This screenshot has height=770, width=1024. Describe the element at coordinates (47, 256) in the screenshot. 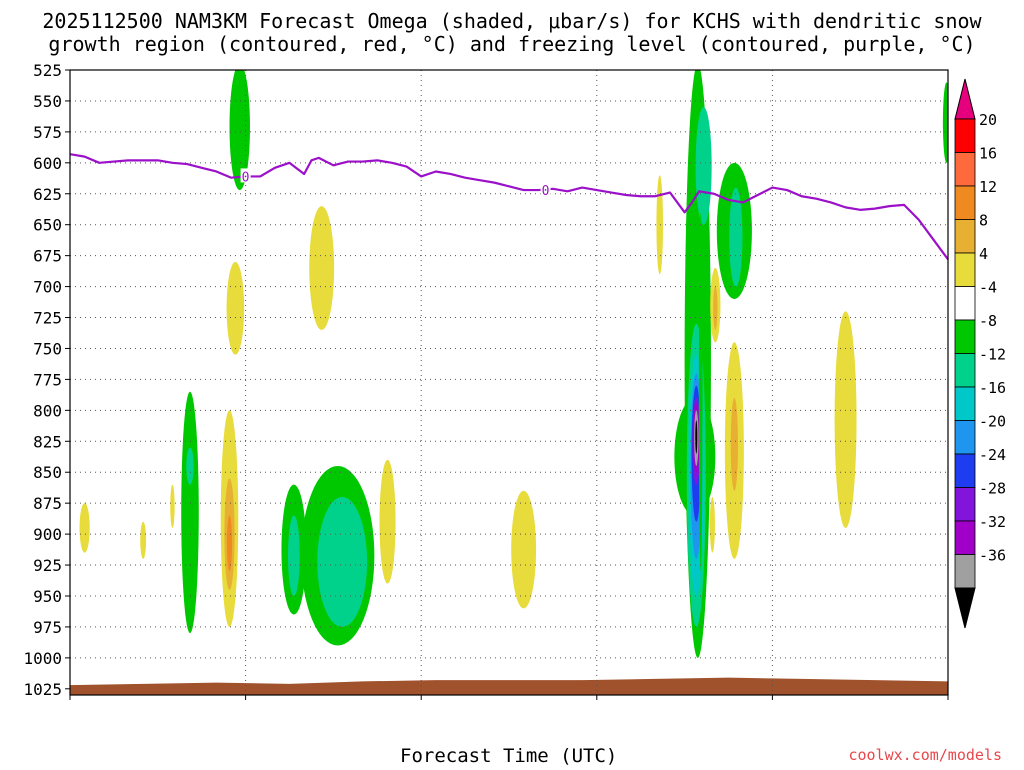

I see `y-tick-label: 675` at that location.